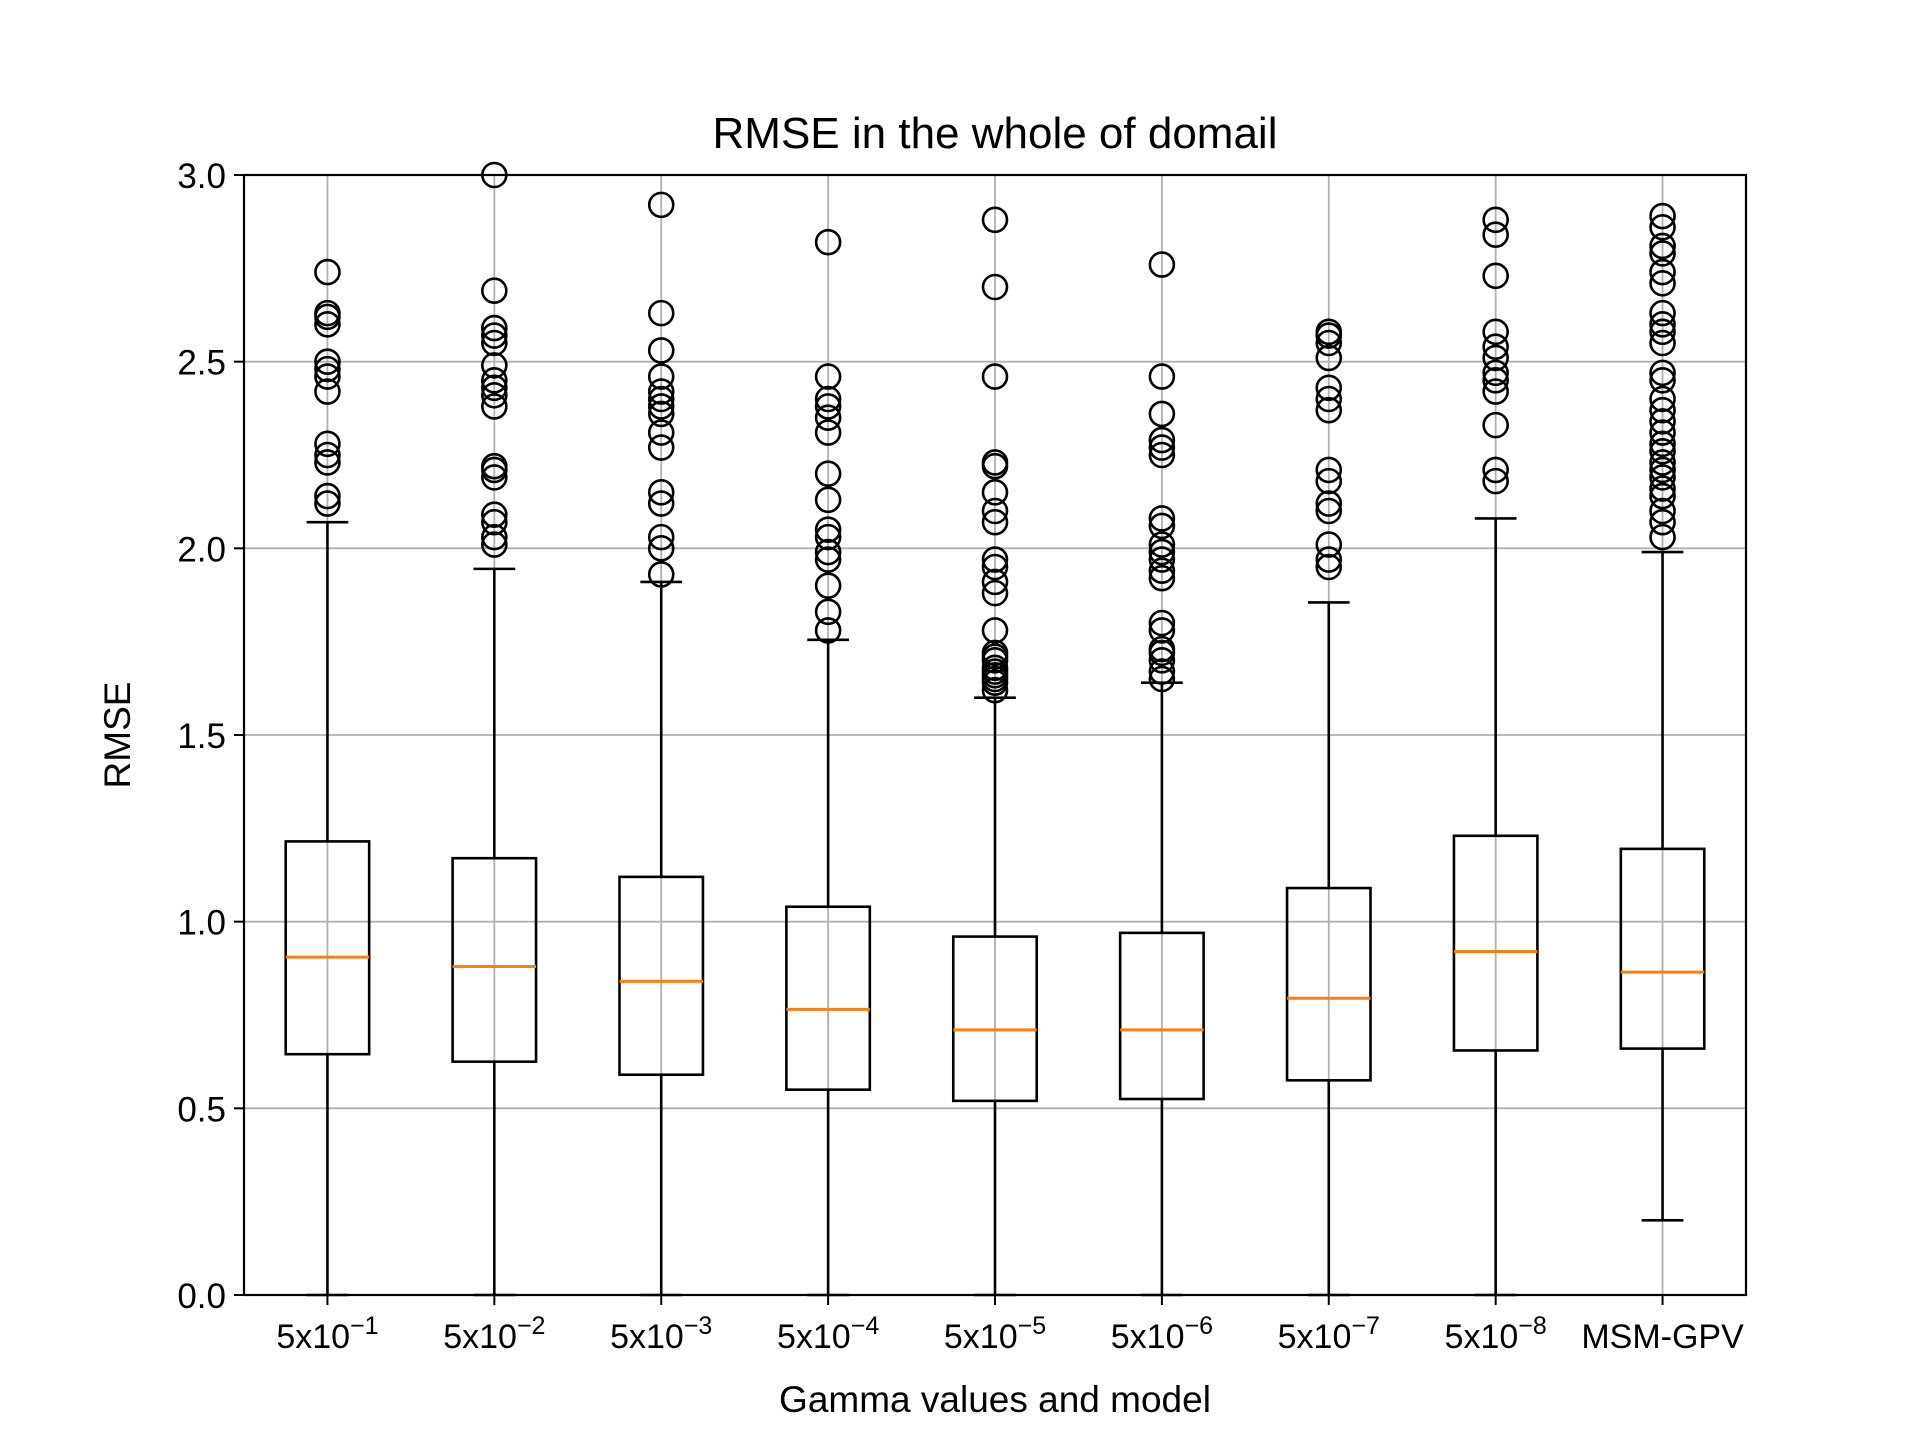 The height and width of the screenshot is (1445, 1920). I want to click on x-tick-label: 5x10⁻⁵, so click(995, 1334).